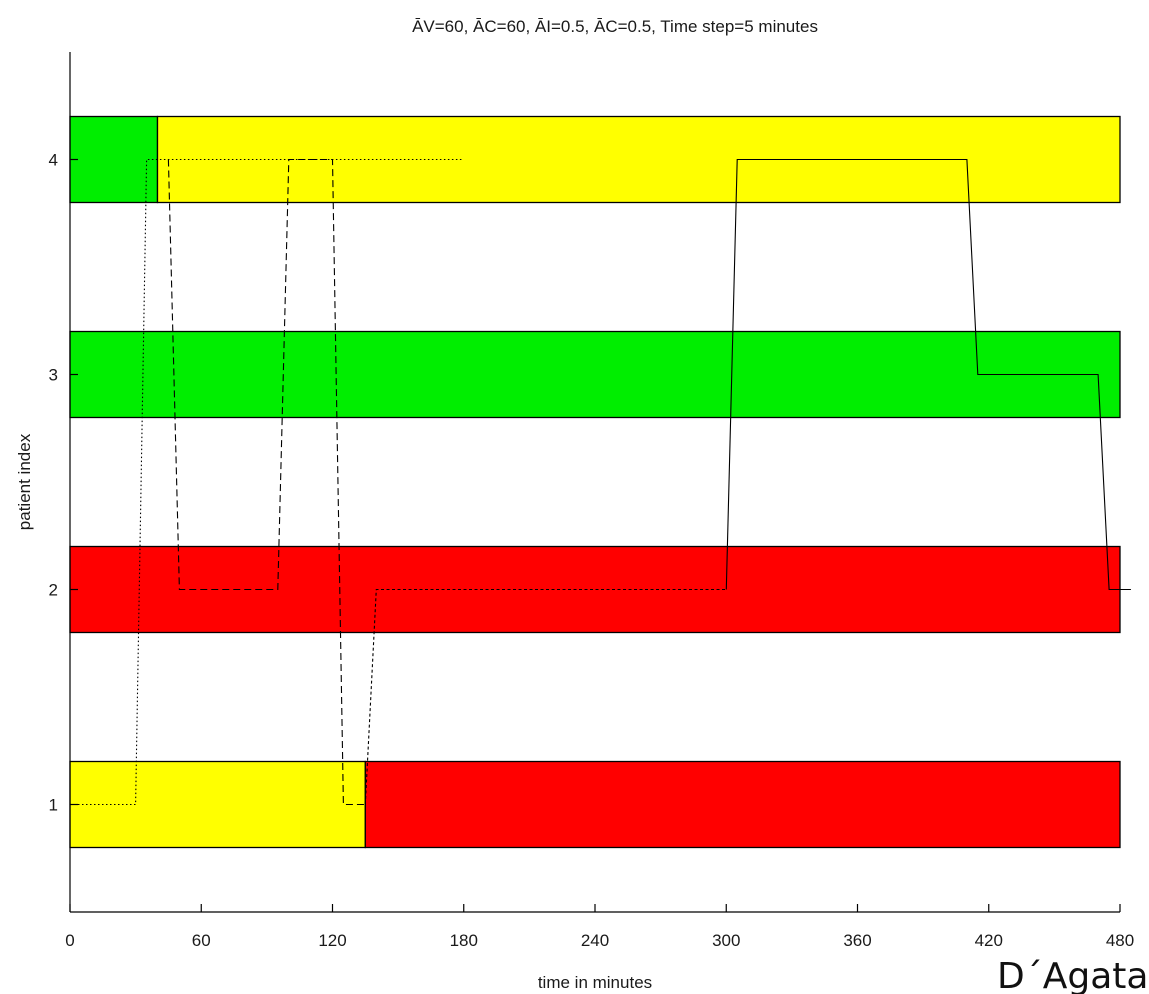 This screenshot has width=1149, height=994. Describe the element at coordinates (53, 590) in the screenshot. I see `y-tick-label-2: 2` at that location.